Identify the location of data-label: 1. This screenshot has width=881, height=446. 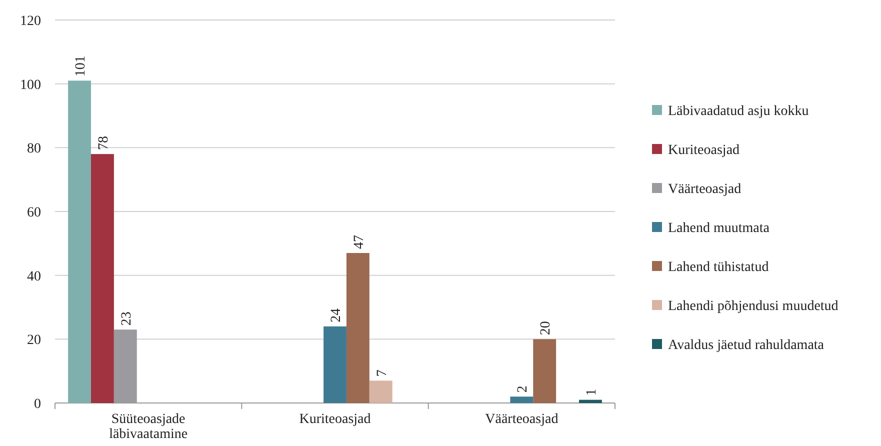
(592, 392).